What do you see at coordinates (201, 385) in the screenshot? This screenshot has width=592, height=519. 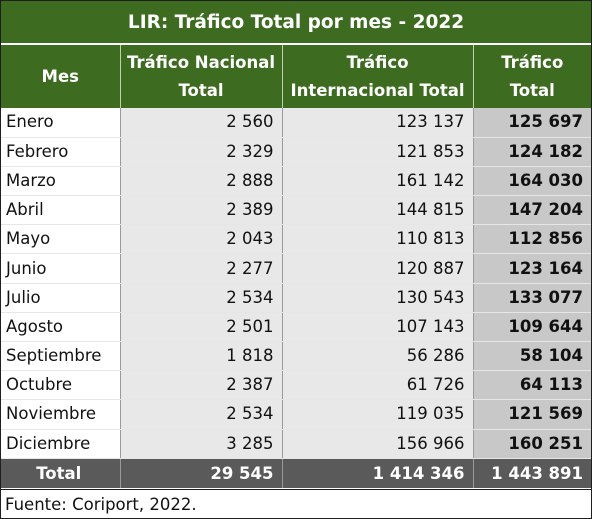 I see `cell-nacional: 2 387` at bounding box center [201, 385].